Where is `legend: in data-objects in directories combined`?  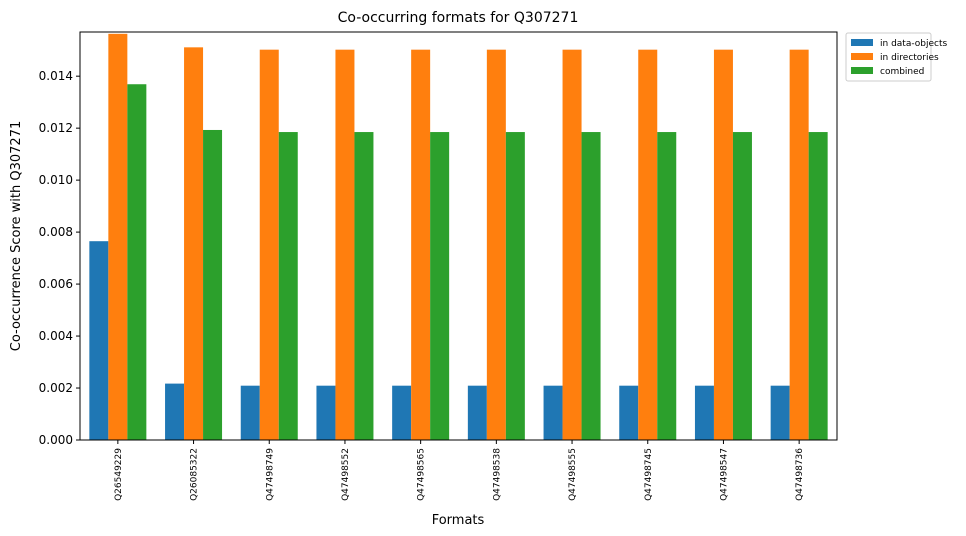
legend: in data-objects in directories combined is located at coordinates (896, 57).